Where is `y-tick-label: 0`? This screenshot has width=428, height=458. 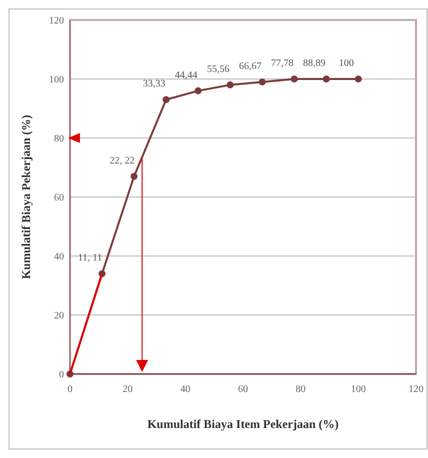 y-tick-label: 0 is located at coordinates (61, 375).